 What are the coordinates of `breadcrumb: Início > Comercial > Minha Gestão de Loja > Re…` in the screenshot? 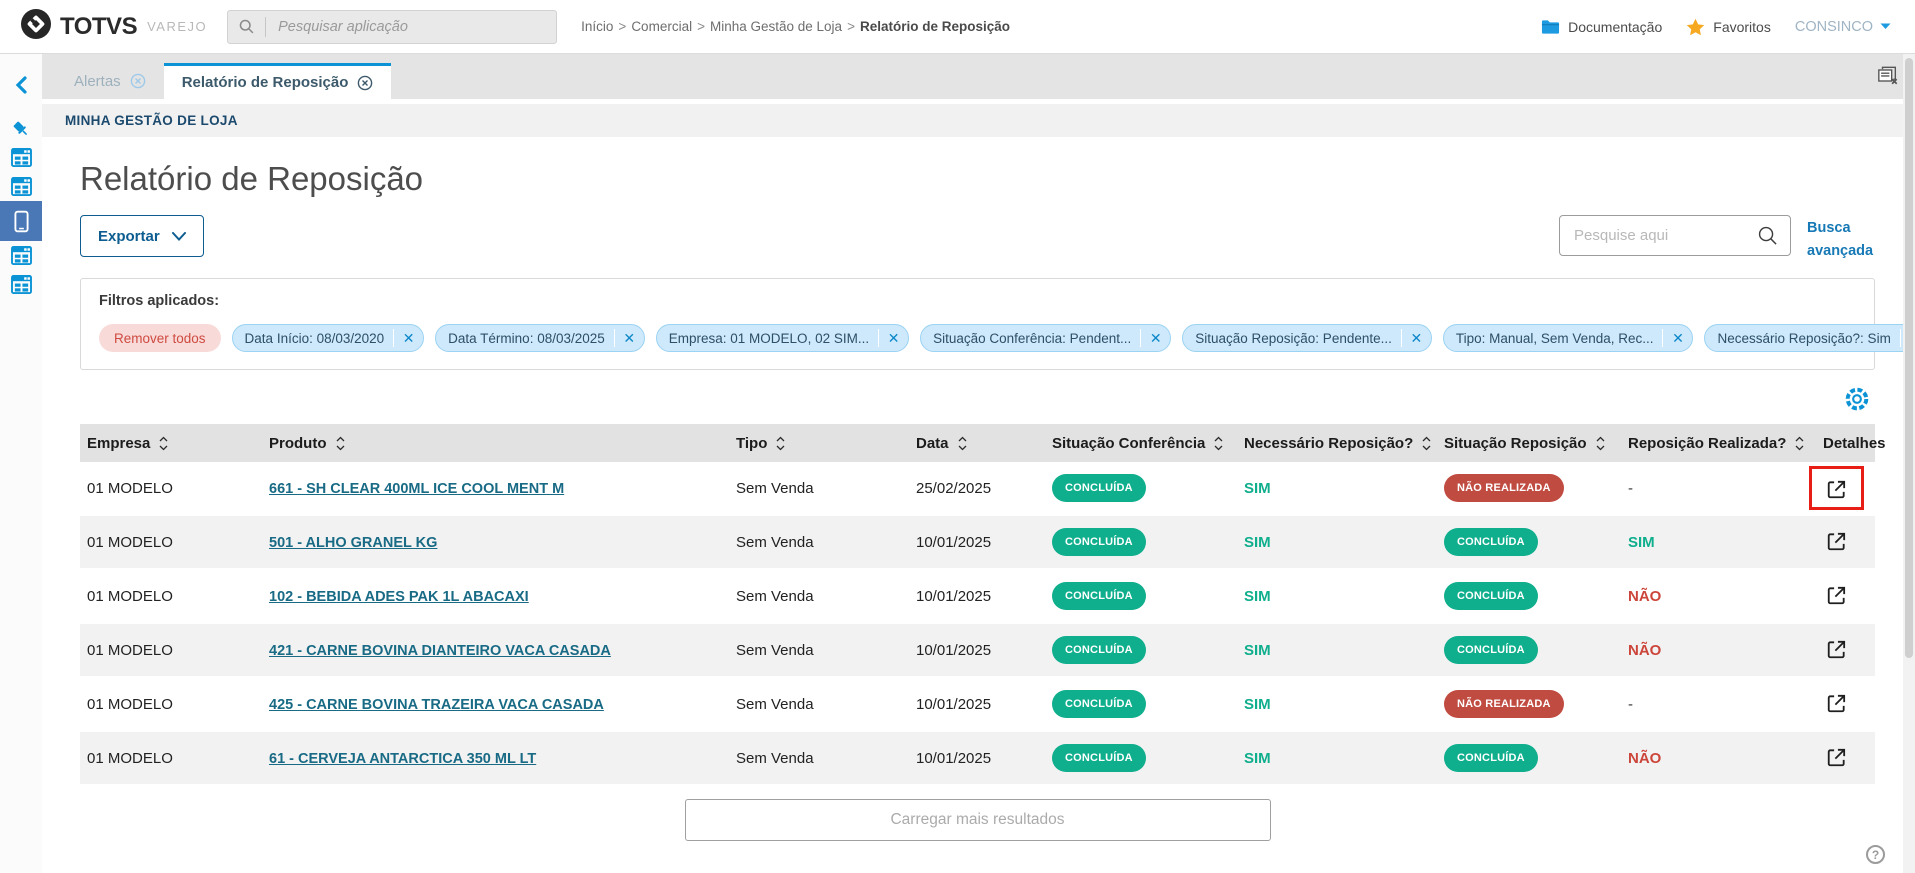 It's located at (795, 26).